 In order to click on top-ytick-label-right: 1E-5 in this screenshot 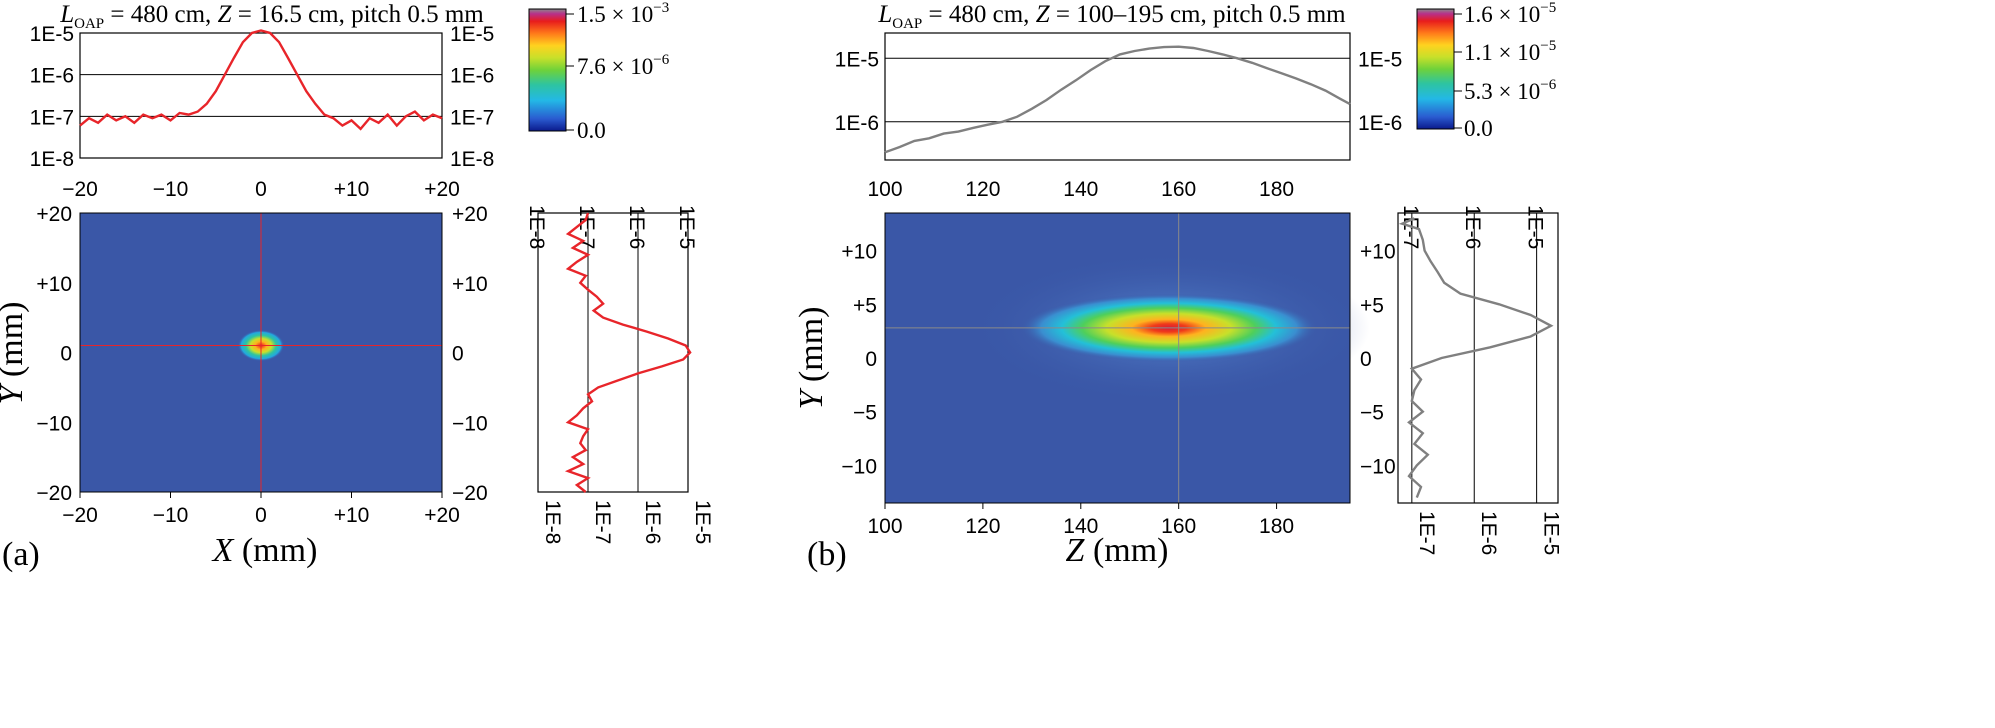, I will do `click(472, 34)`.